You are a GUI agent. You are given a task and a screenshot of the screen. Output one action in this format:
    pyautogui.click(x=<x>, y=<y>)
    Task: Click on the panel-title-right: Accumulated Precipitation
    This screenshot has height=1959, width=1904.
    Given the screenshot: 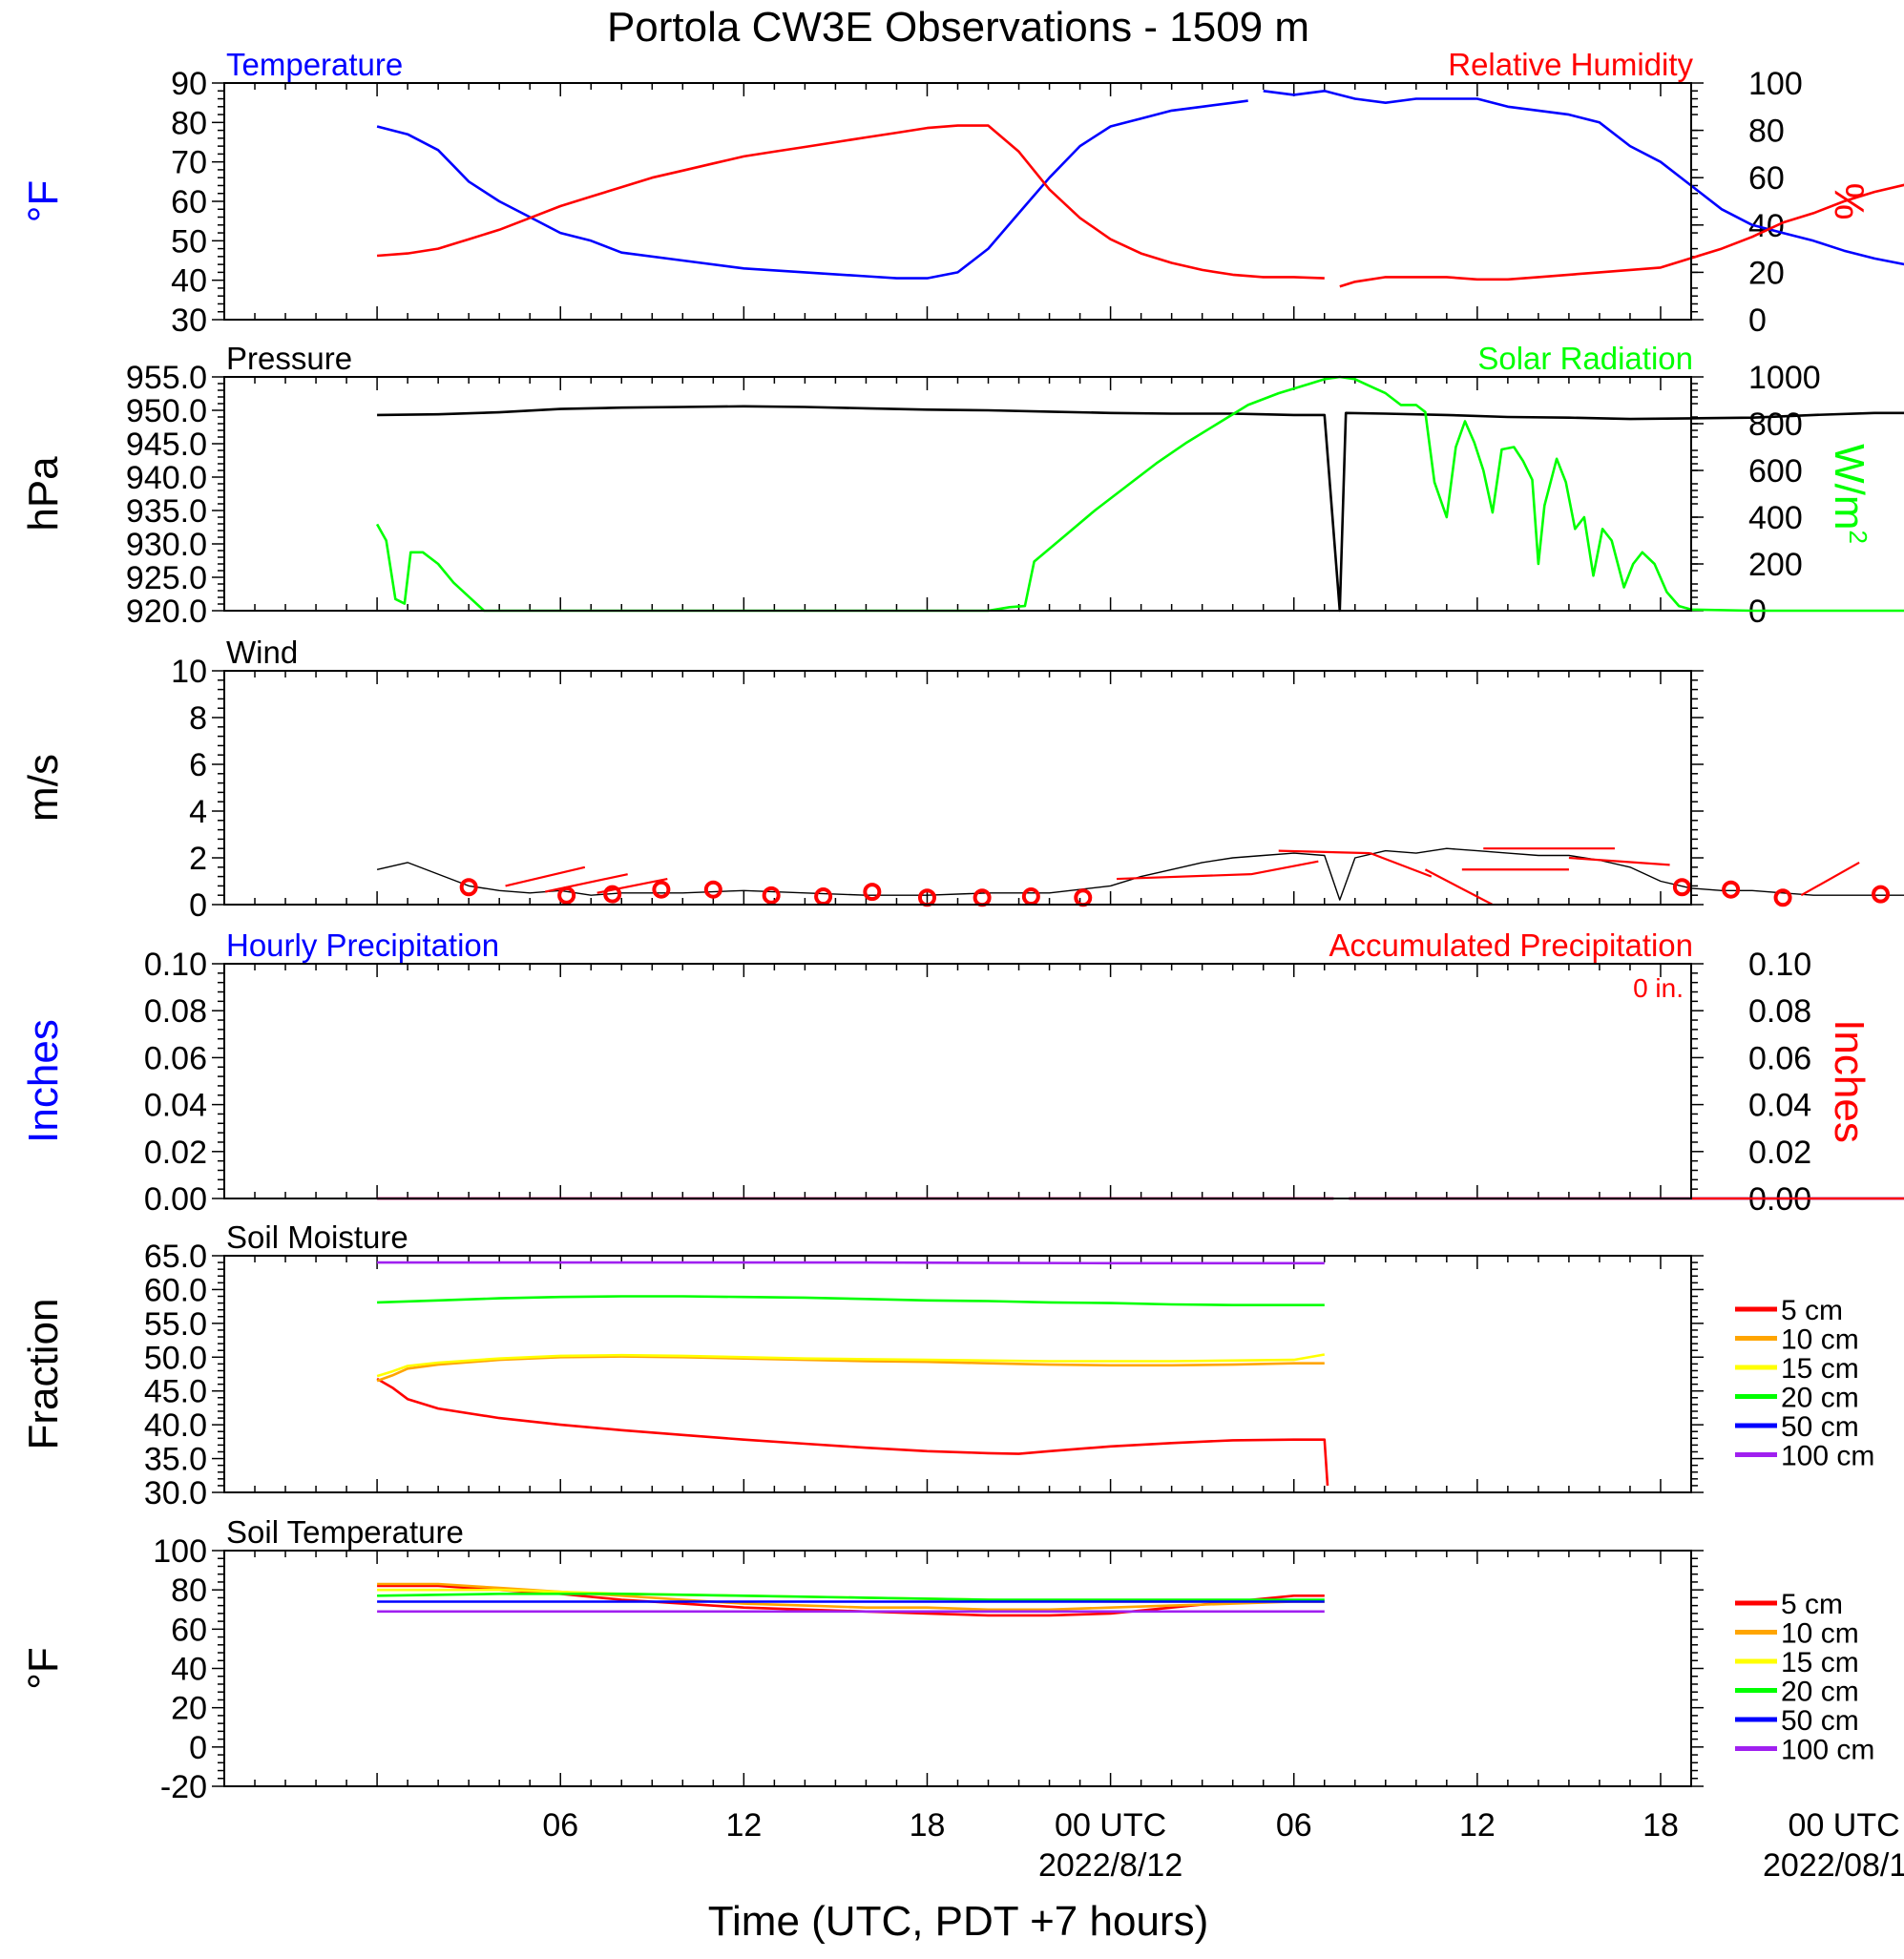 What is the action you would take?
    pyautogui.click(x=1511, y=945)
    